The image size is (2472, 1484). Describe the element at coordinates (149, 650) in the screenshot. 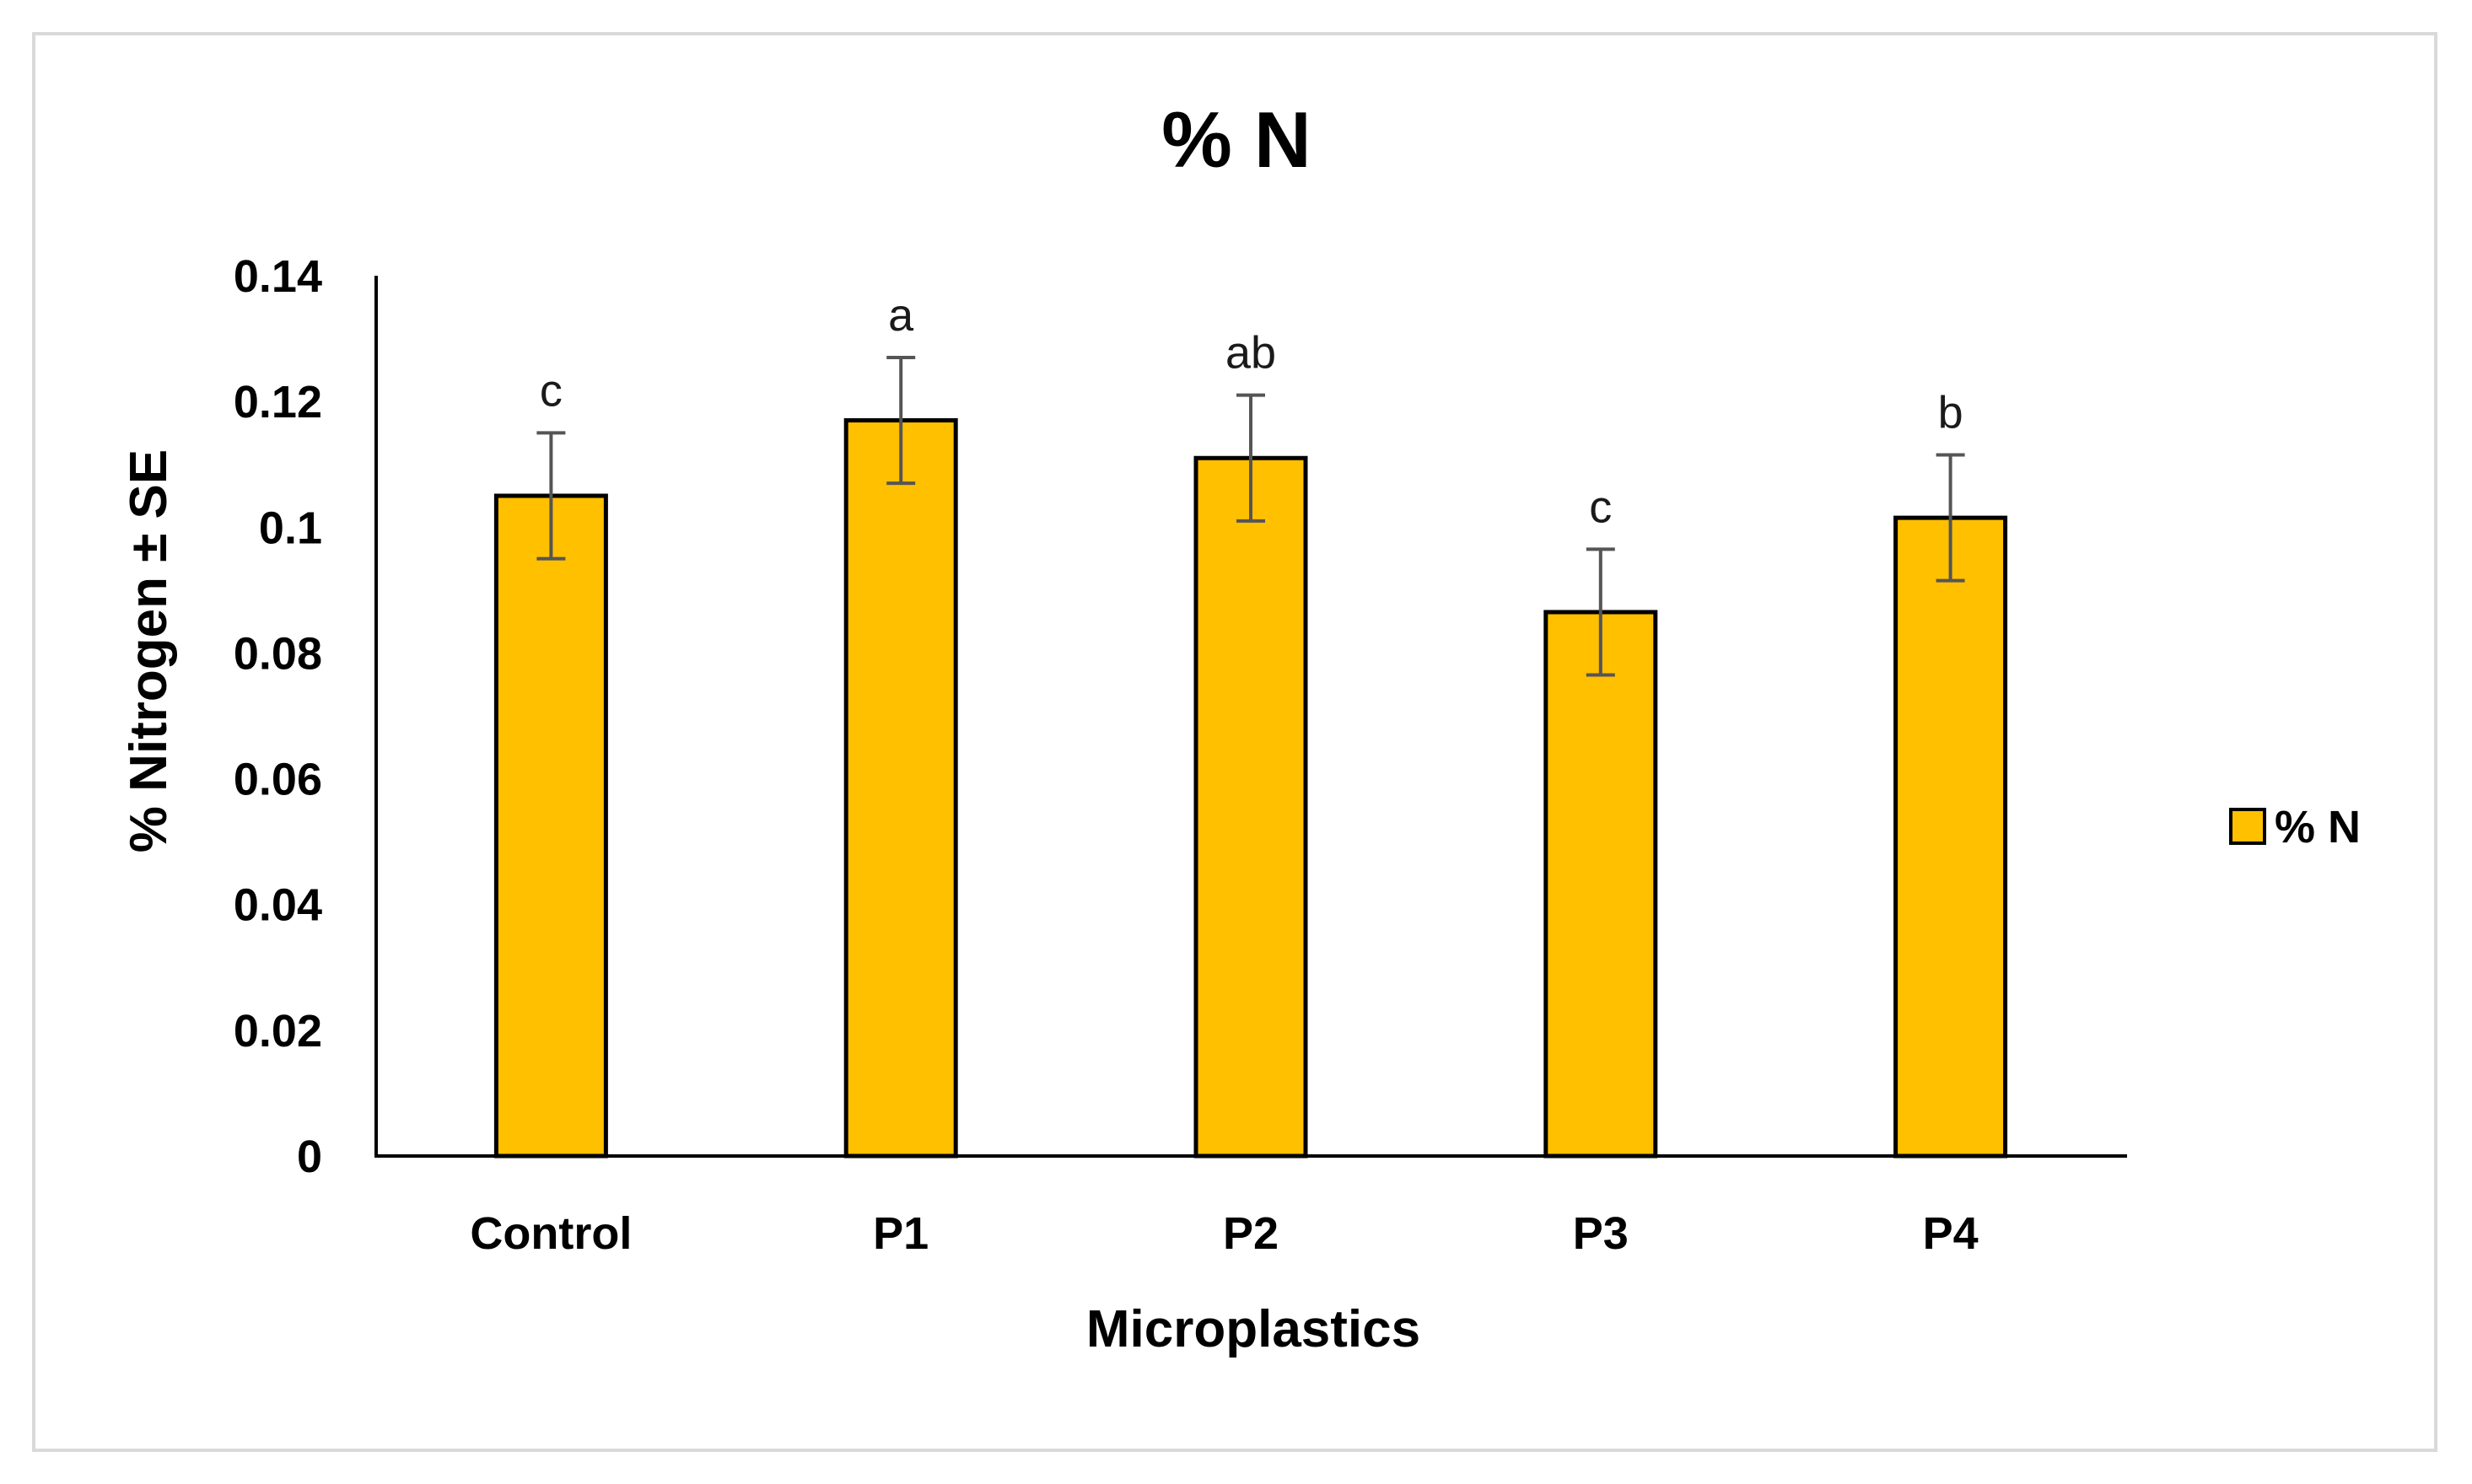

I see `y-axis-title: % Nitrogen ± SE` at that location.